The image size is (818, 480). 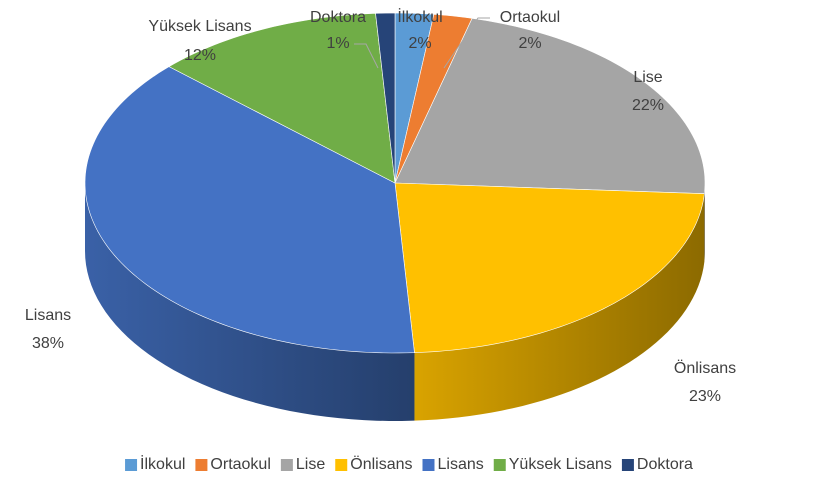 What do you see at coordinates (240, 464) in the screenshot?
I see `legend-label: Ortaokul` at bounding box center [240, 464].